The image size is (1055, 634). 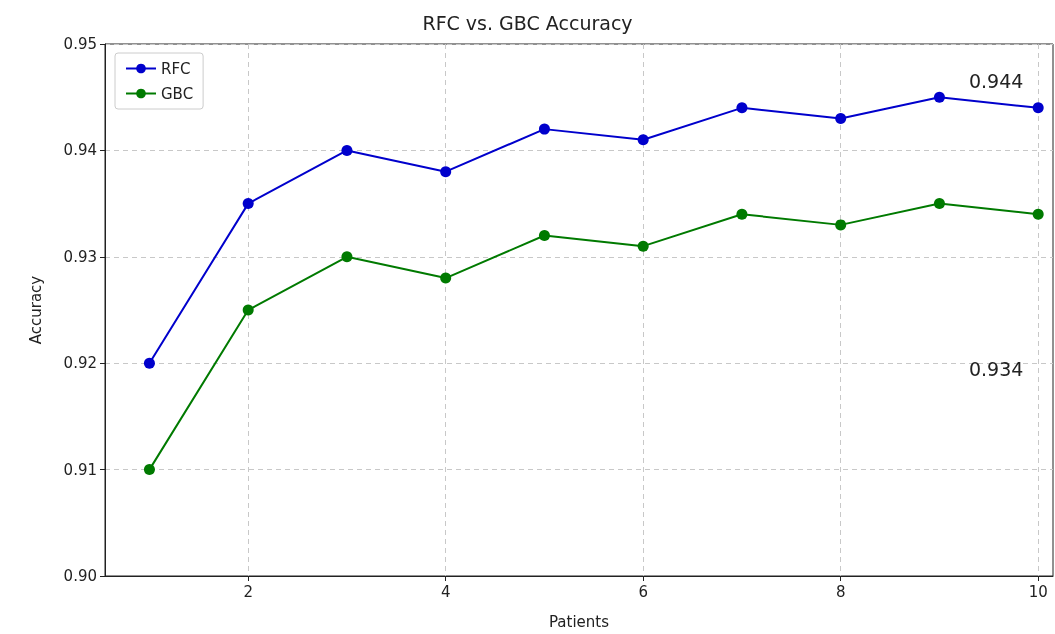 What do you see at coordinates (996, 368) in the screenshot?
I see `annotation: 0.934` at bounding box center [996, 368].